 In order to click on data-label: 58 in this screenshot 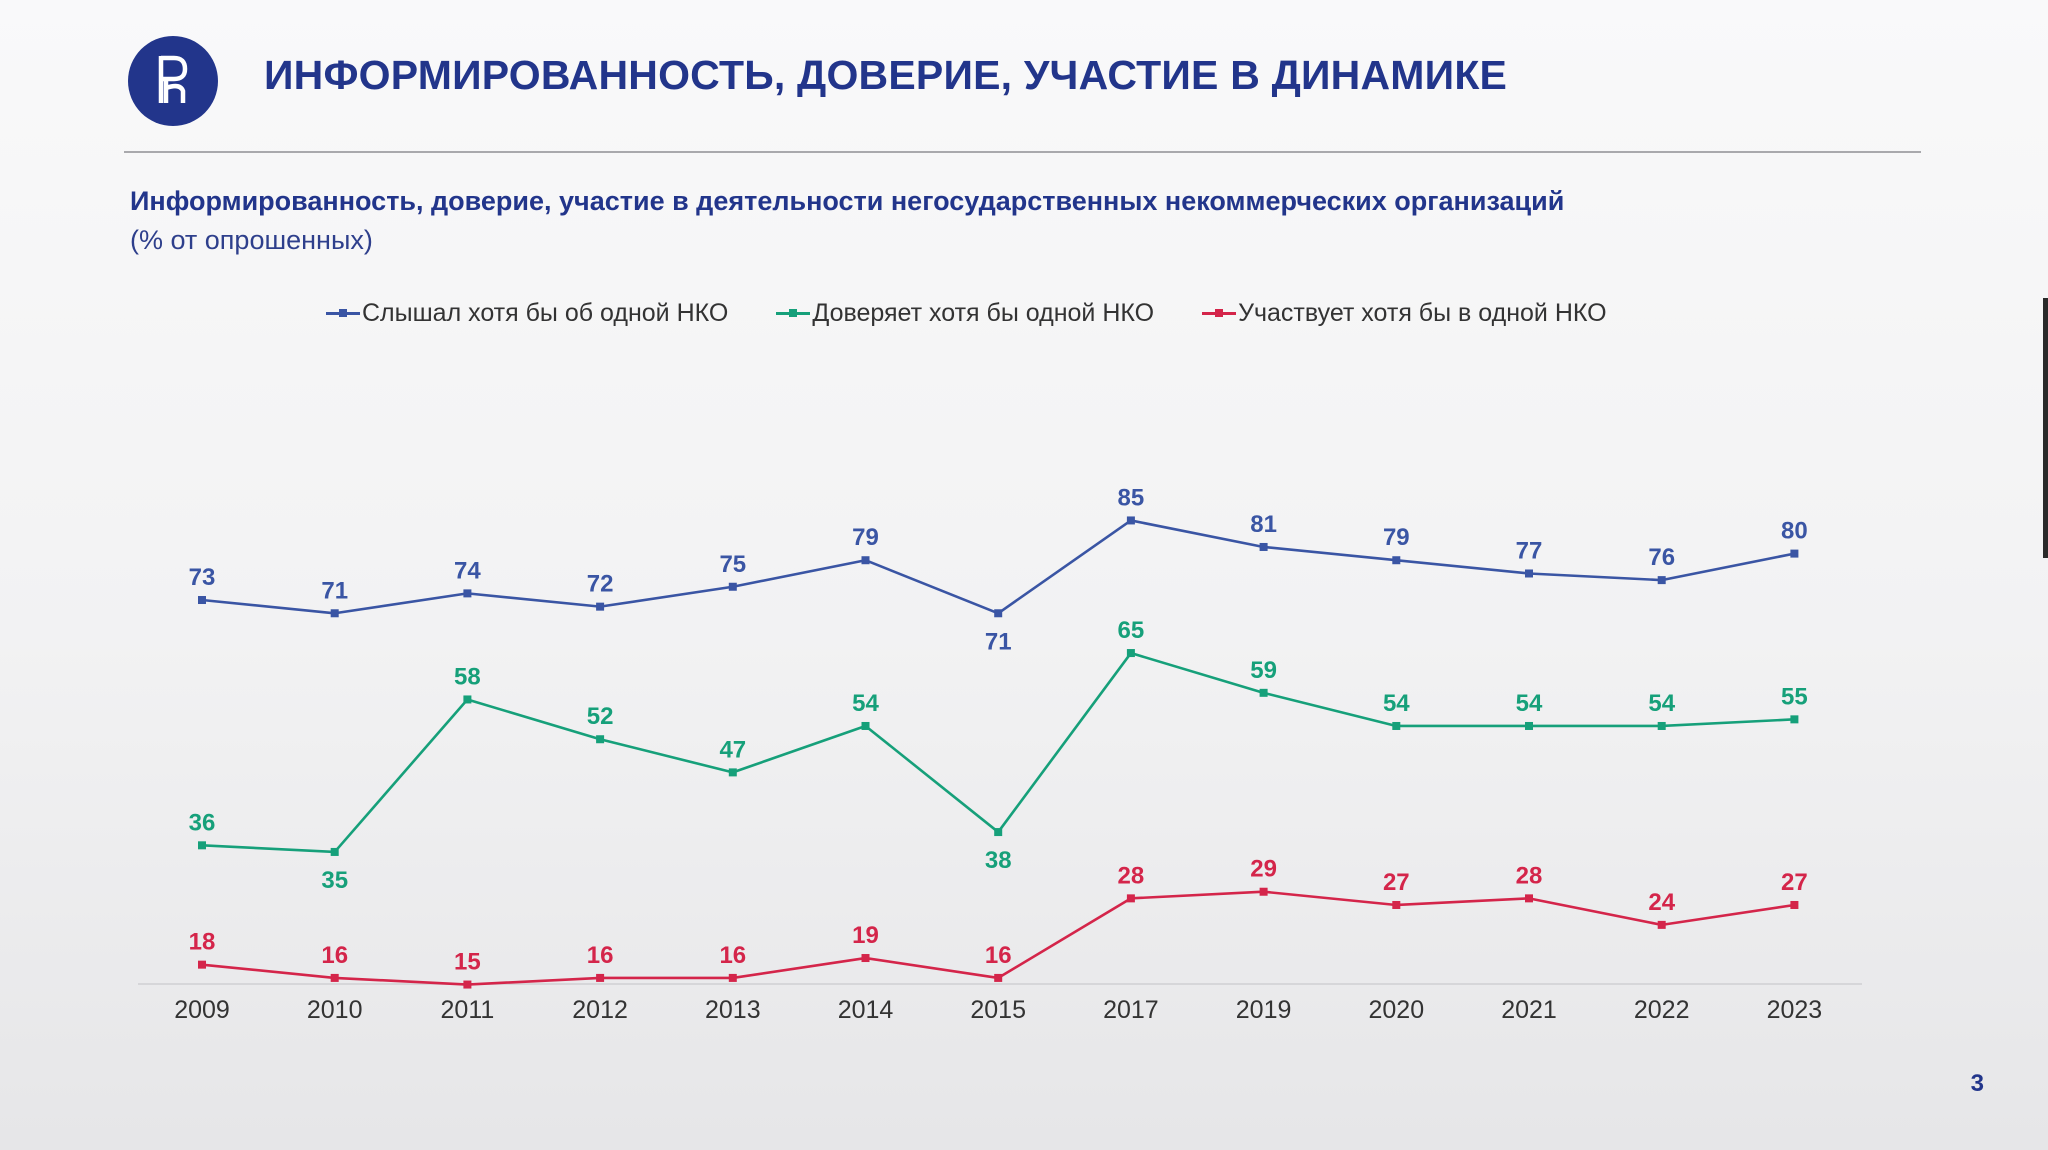, I will do `click(467, 676)`.